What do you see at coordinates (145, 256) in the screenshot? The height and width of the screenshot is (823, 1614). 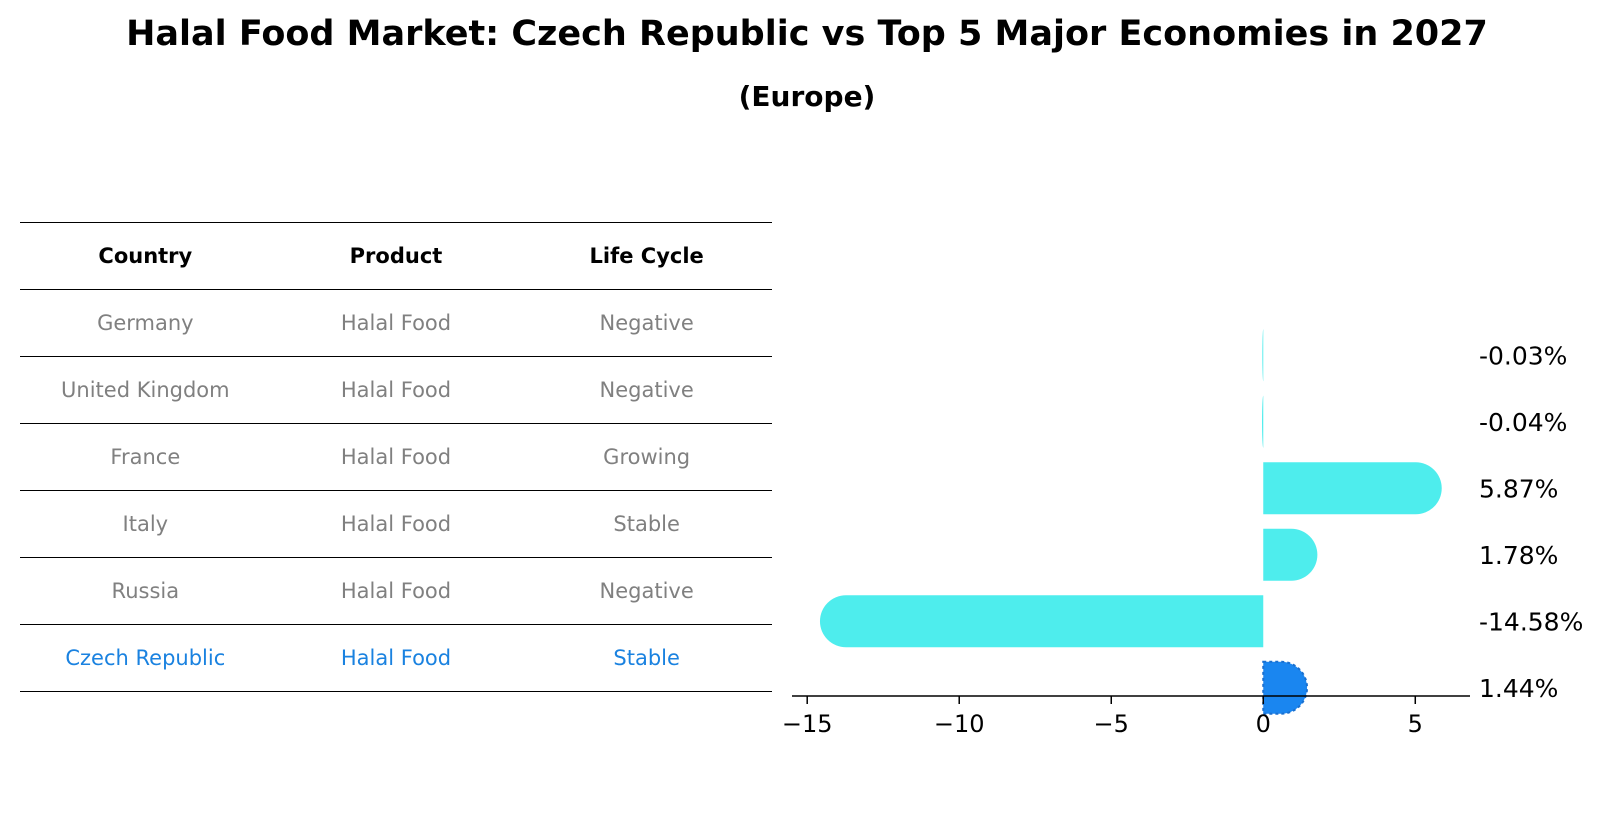 I see `header-country: Country` at bounding box center [145, 256].